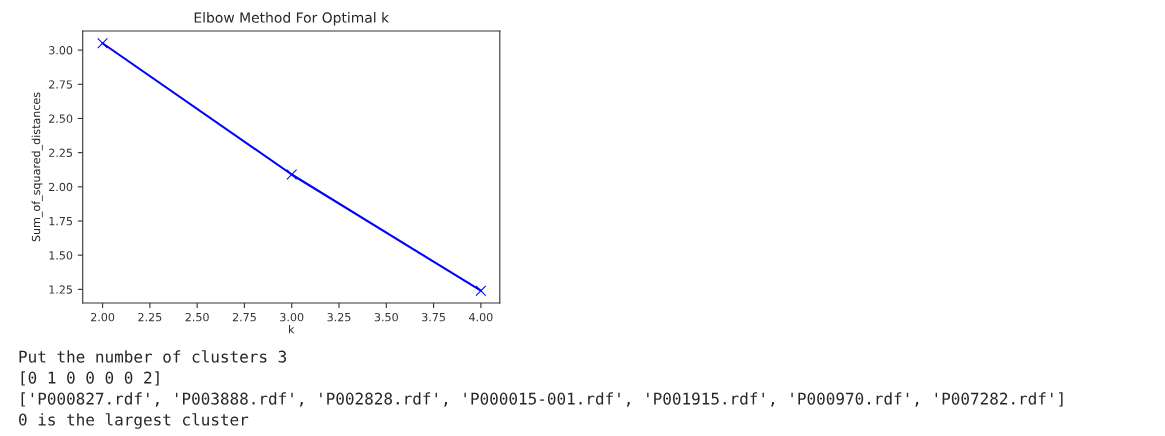 This screenshot has width=1165, height=436. I want to click on x-tick-label: 2.75, so click(244, 317).